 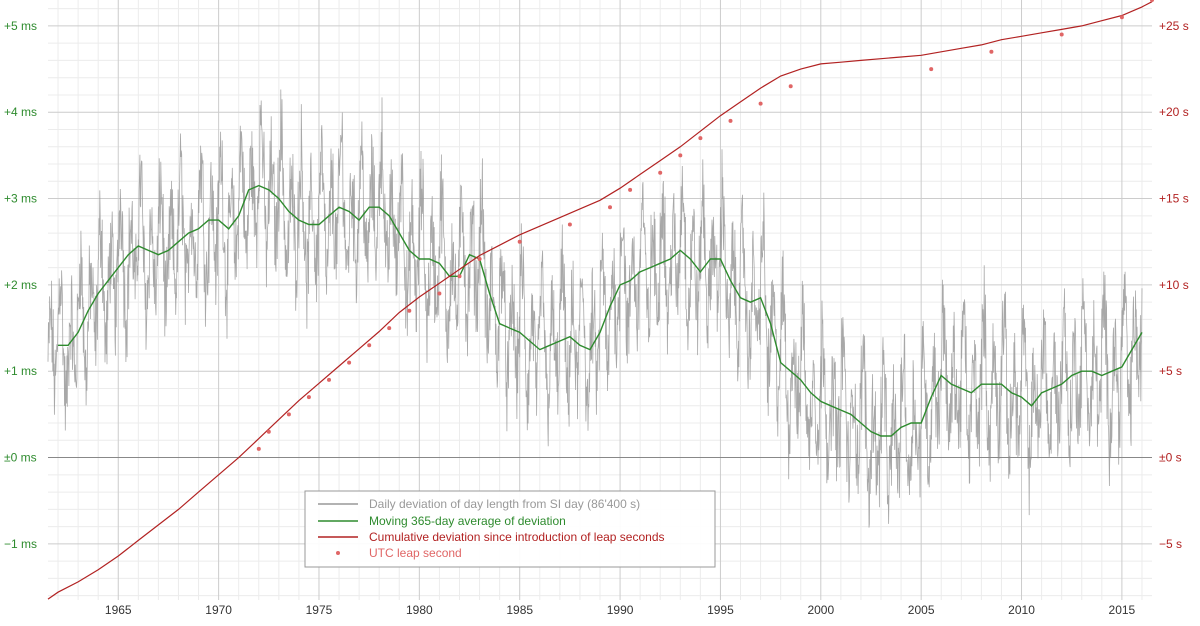 What do you see at coordinates (1174, 26) in the screenshot?
I see `right-tick-label: +25 s` at bounding box center [1174, 26].